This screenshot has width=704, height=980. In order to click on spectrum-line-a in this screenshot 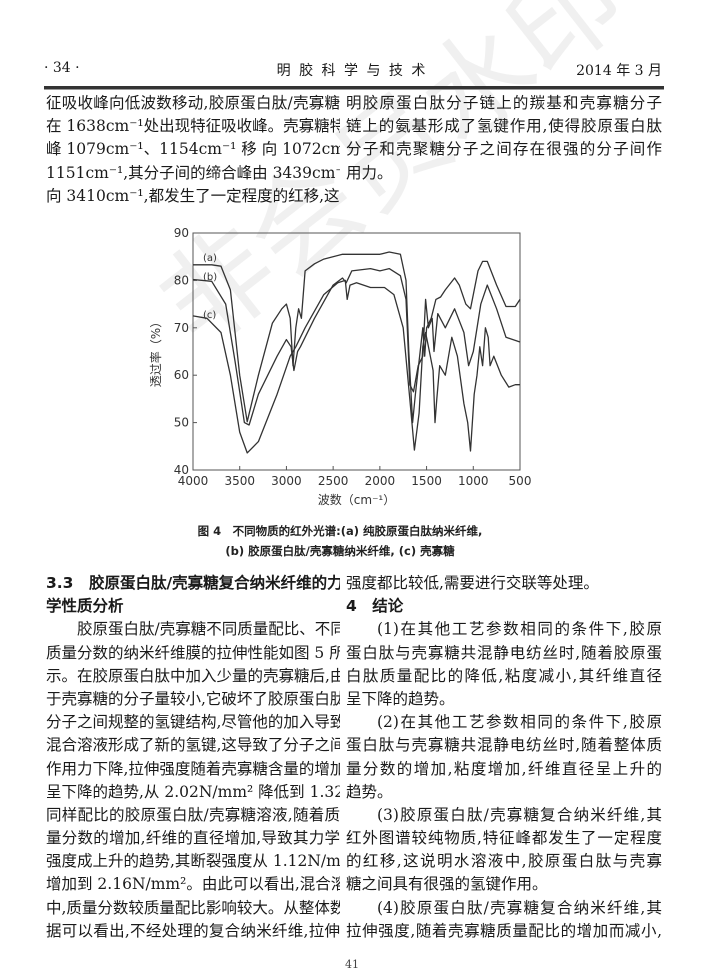, I will do `click(357, 337)`.